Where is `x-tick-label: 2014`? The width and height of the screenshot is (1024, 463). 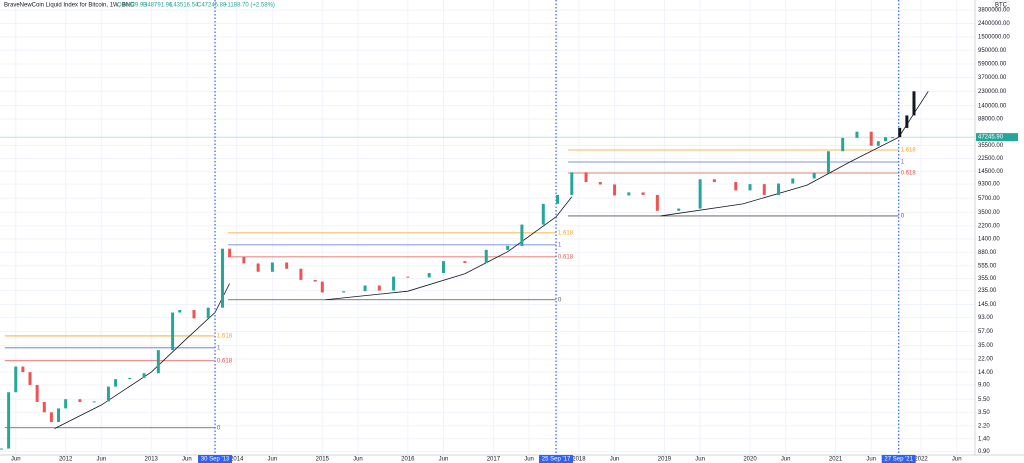 x-tick-label: 2014 is located at coordinates (237, 460).